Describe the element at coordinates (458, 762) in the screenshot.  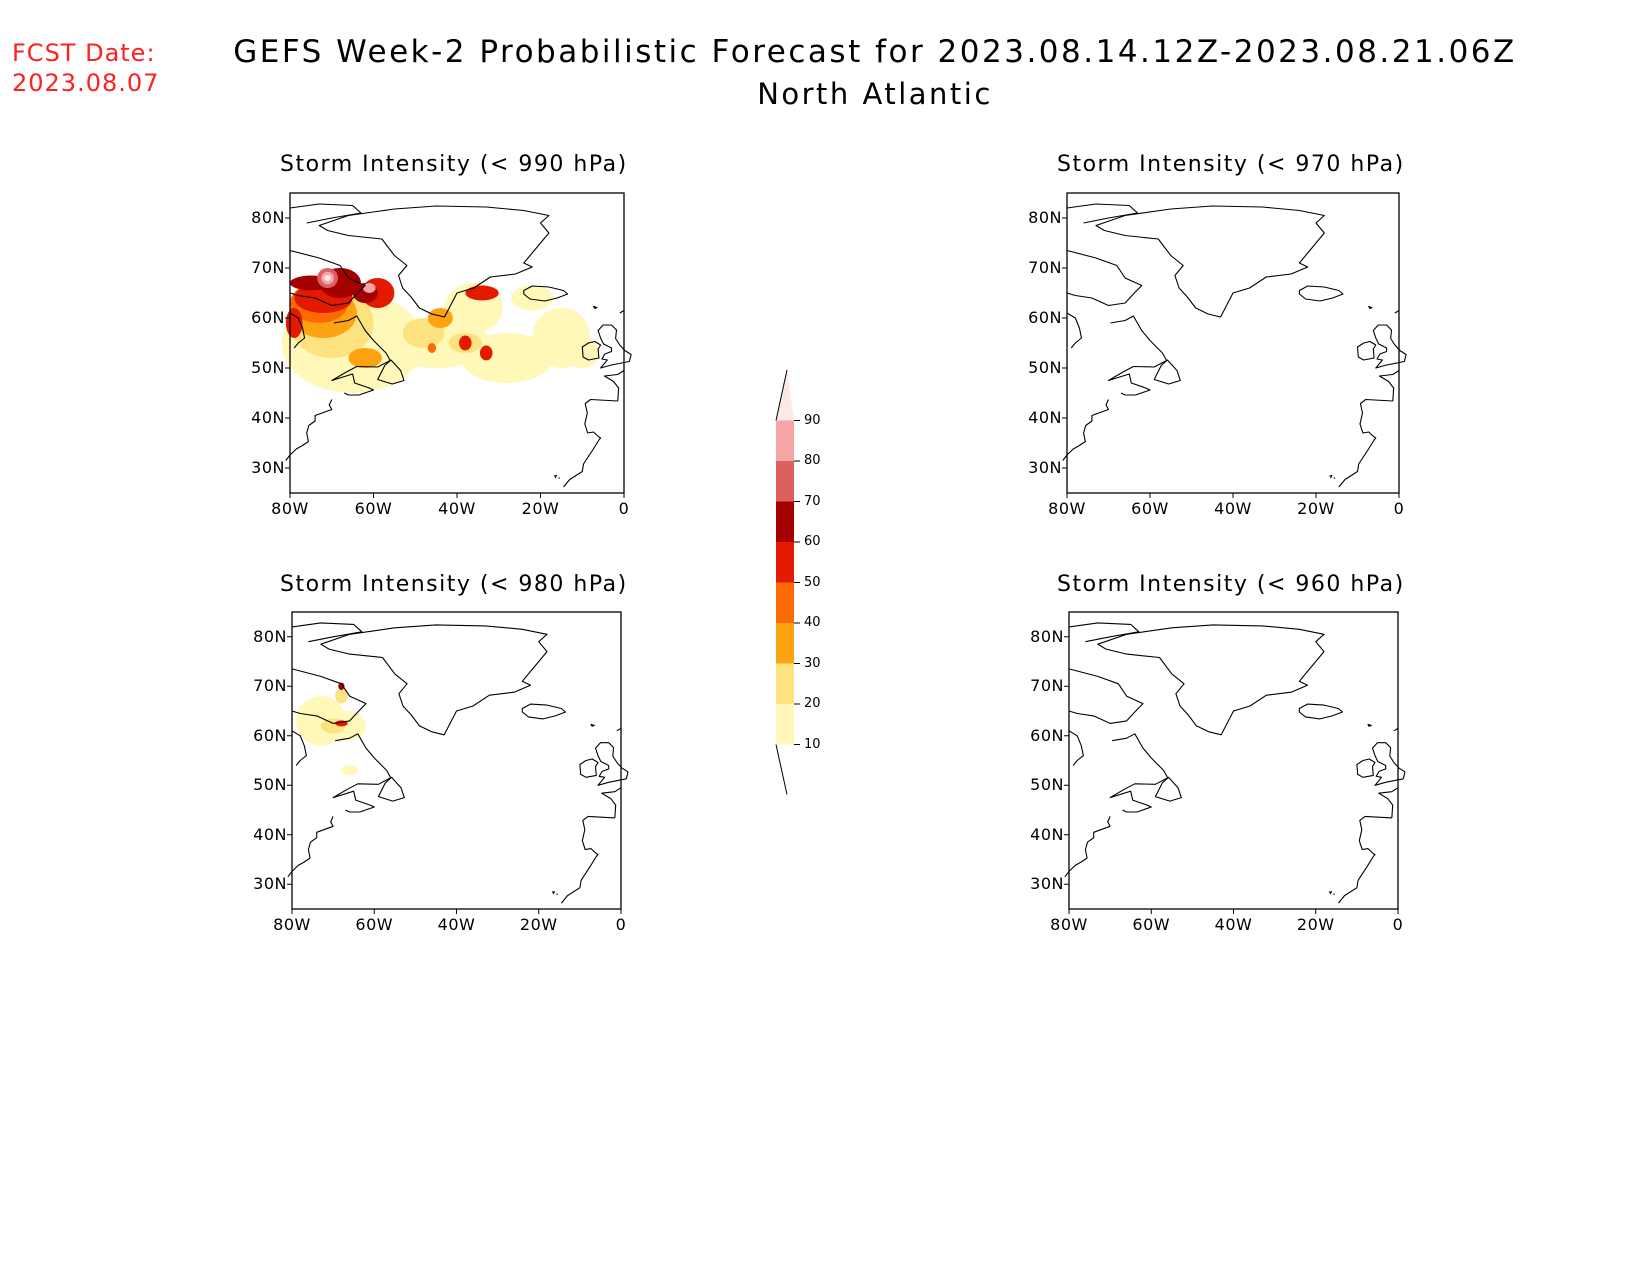
I see `map-frame-p980` at that location.